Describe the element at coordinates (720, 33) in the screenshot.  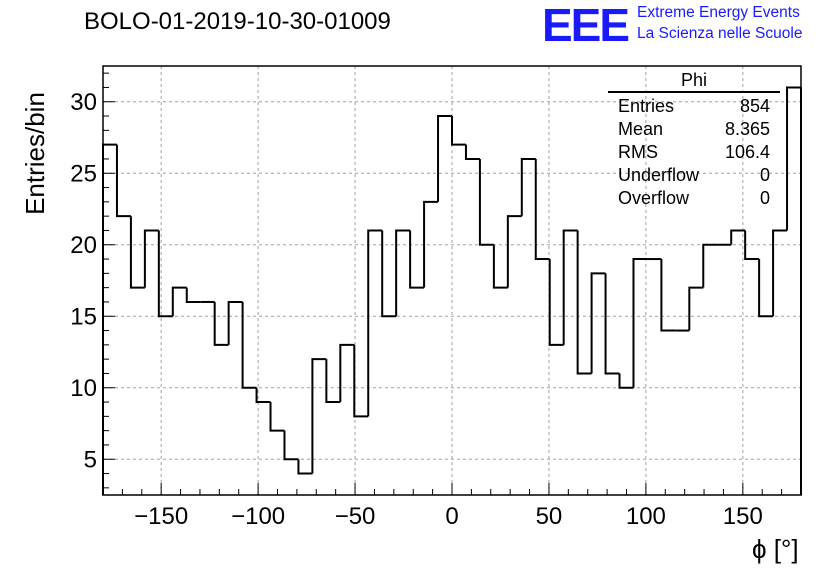
I see `logo-line-2: La Scienza nelle Scuole` at that location.